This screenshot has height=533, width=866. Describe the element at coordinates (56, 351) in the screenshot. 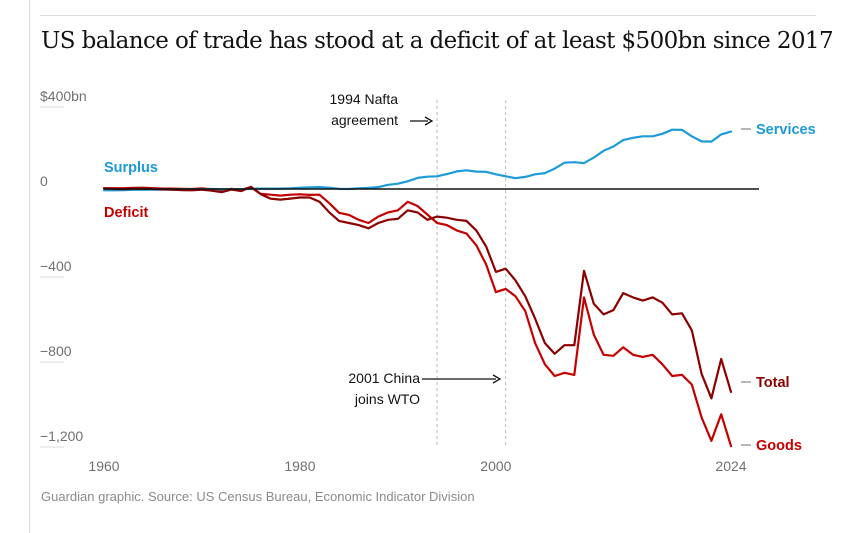

I see `y-tick-label: −800` at that location.